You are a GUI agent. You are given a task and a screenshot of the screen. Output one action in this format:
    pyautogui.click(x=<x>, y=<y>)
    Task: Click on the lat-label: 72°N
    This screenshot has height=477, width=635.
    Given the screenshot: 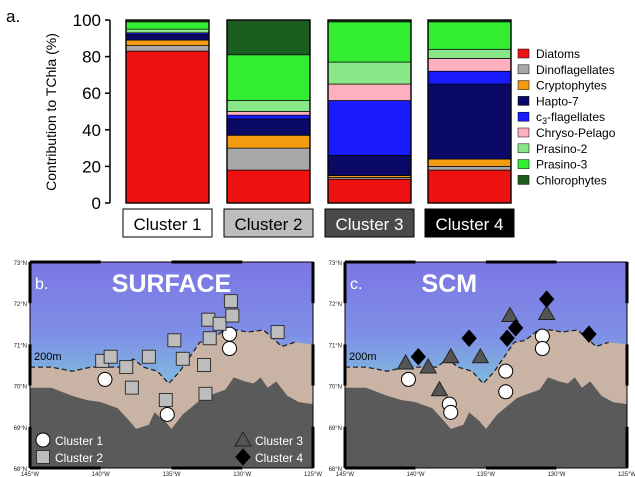 What is the action you would take?
    pyautogui.click(x=335, y=305)
    